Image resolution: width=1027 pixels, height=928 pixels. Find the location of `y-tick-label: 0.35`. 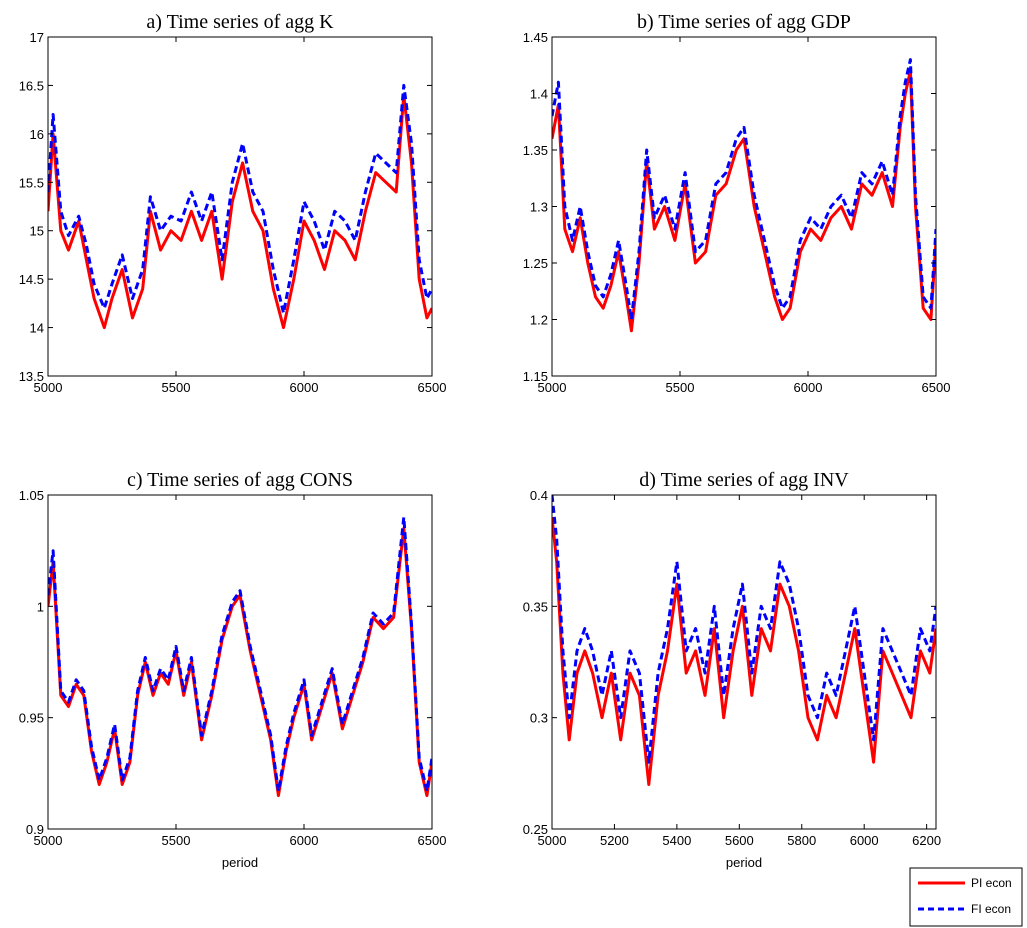

y-tick-label: 0.35 is located at coordinates (535, 606).